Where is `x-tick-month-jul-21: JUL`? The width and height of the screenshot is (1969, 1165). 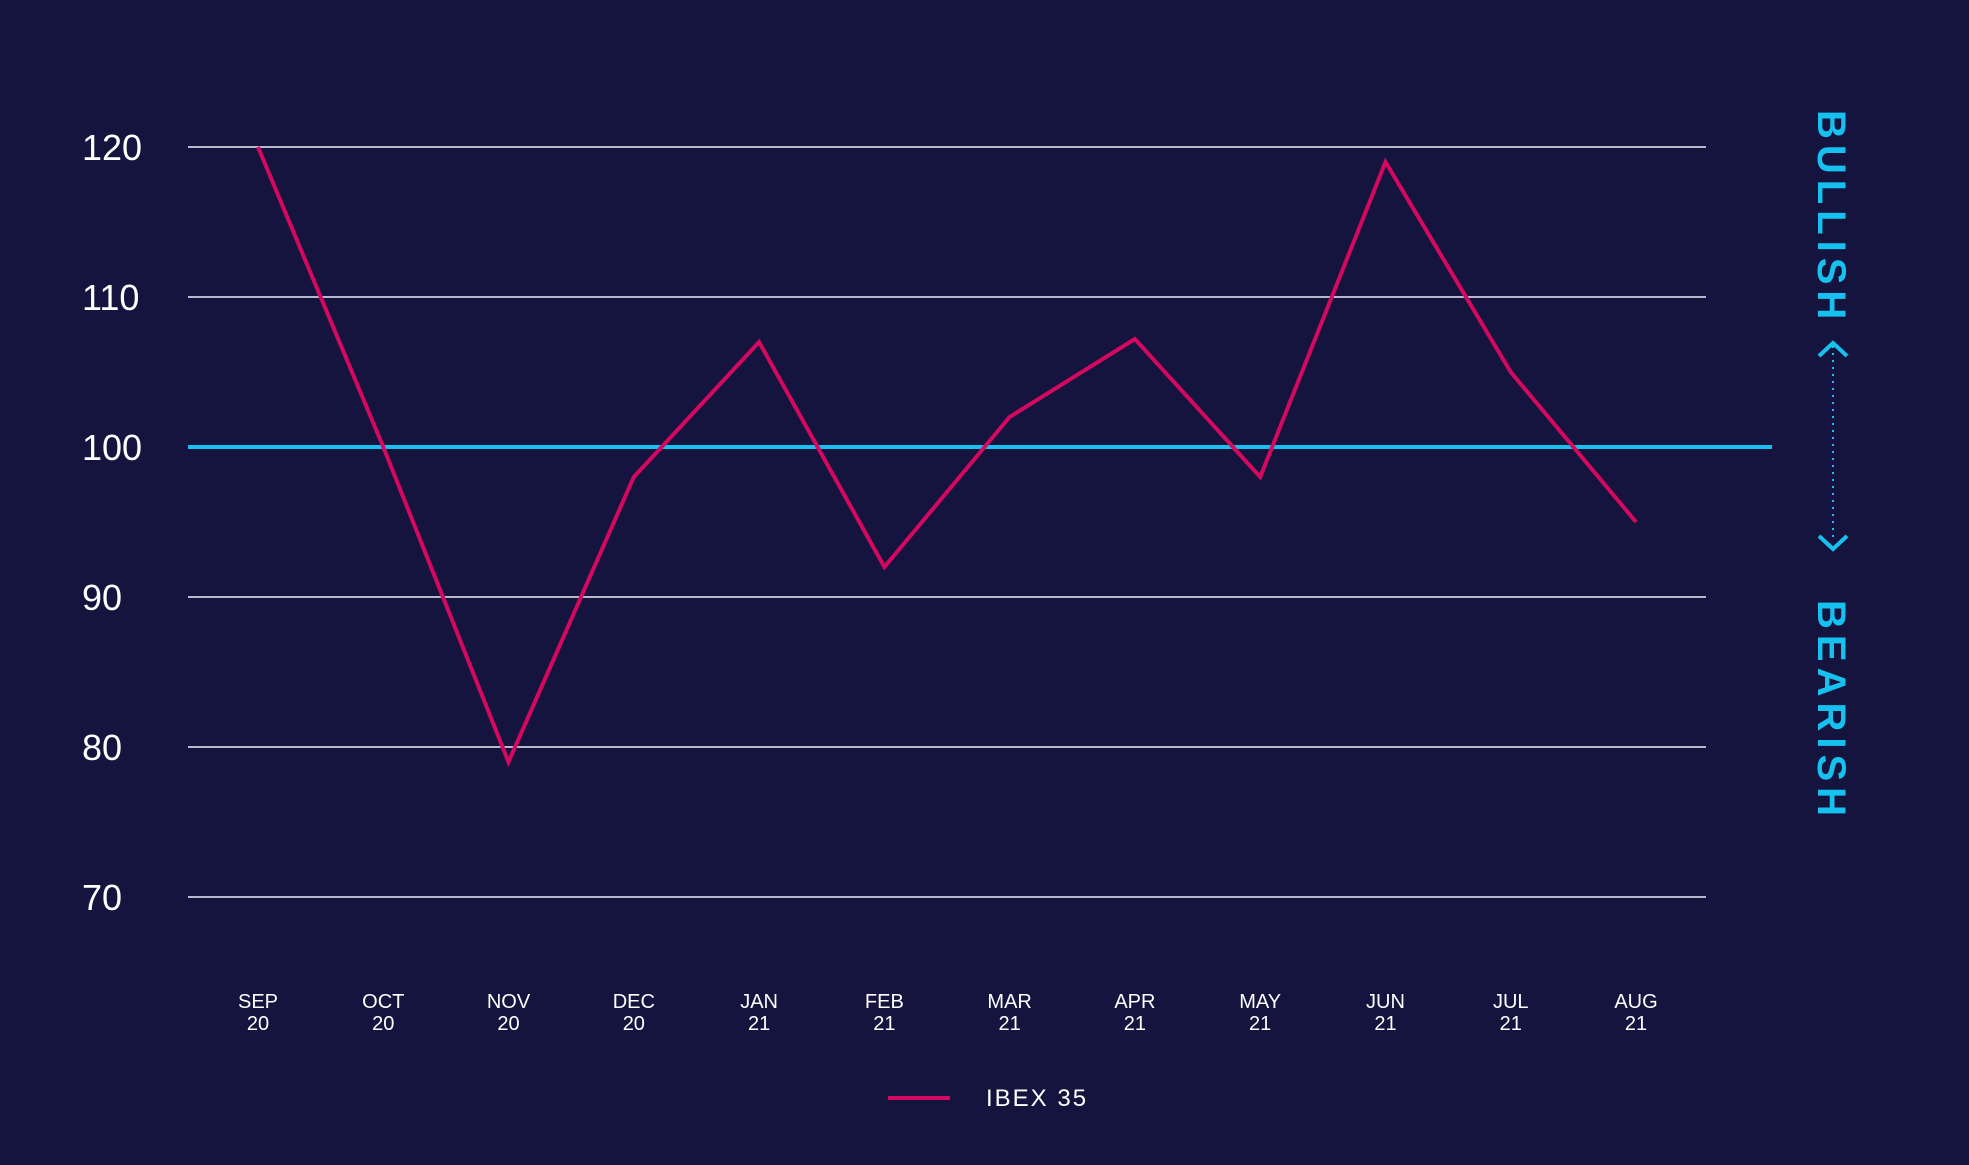 x-tick-month-jul-21: JUL is located at coordinates (1511, 1002).